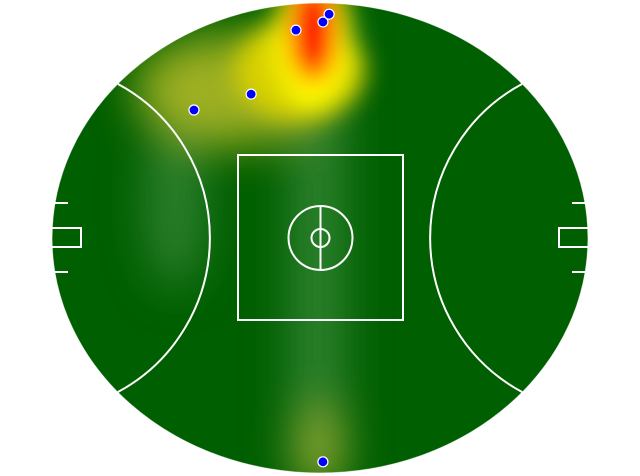 Image resolution: width=640 pixels, height=476 pixels. What do you see at coordinates (67, 237) in the screenshot?
I see `left-goal-square` at bounding box center [67, 237].